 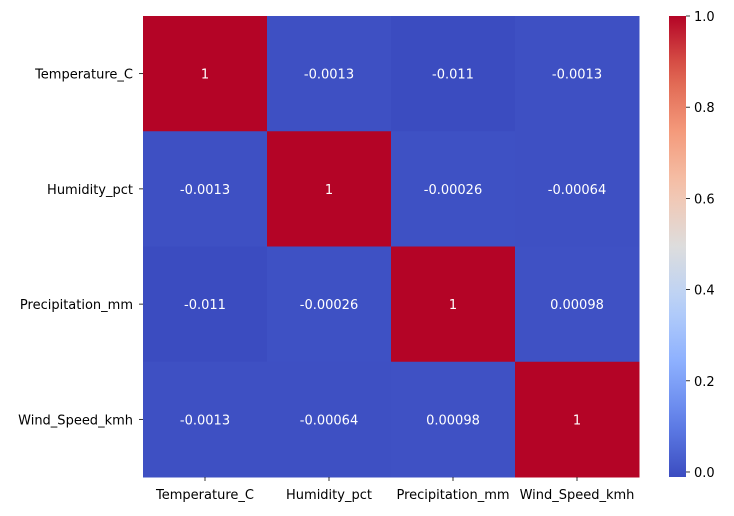 What do you see at coordinates (704, 108) in the screenshot?
I see `colorbar-tick-label: 0.8` at bounding box center [704, 108].